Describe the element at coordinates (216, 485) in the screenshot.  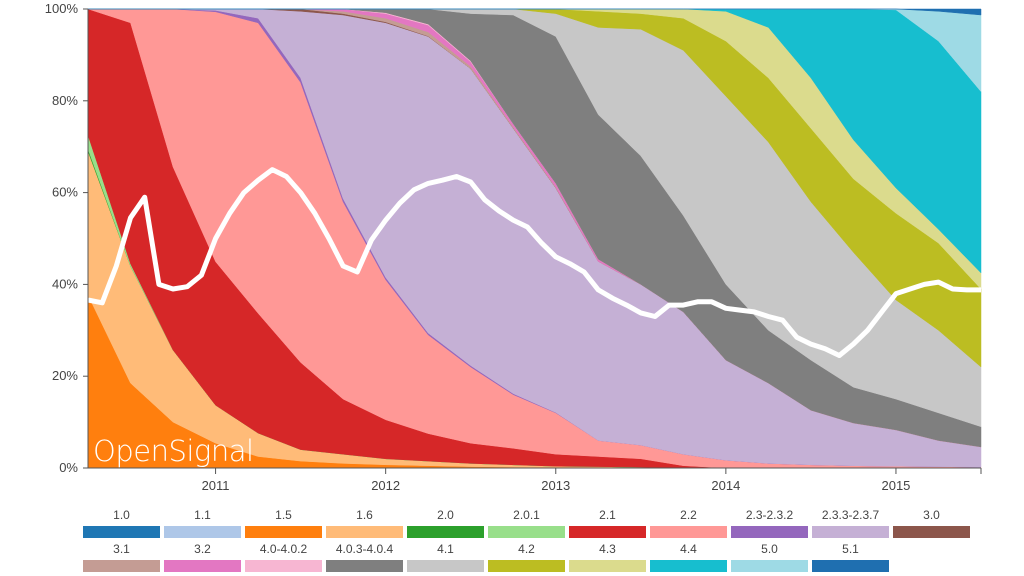
I see `x-tick-label: 2011` at that location.